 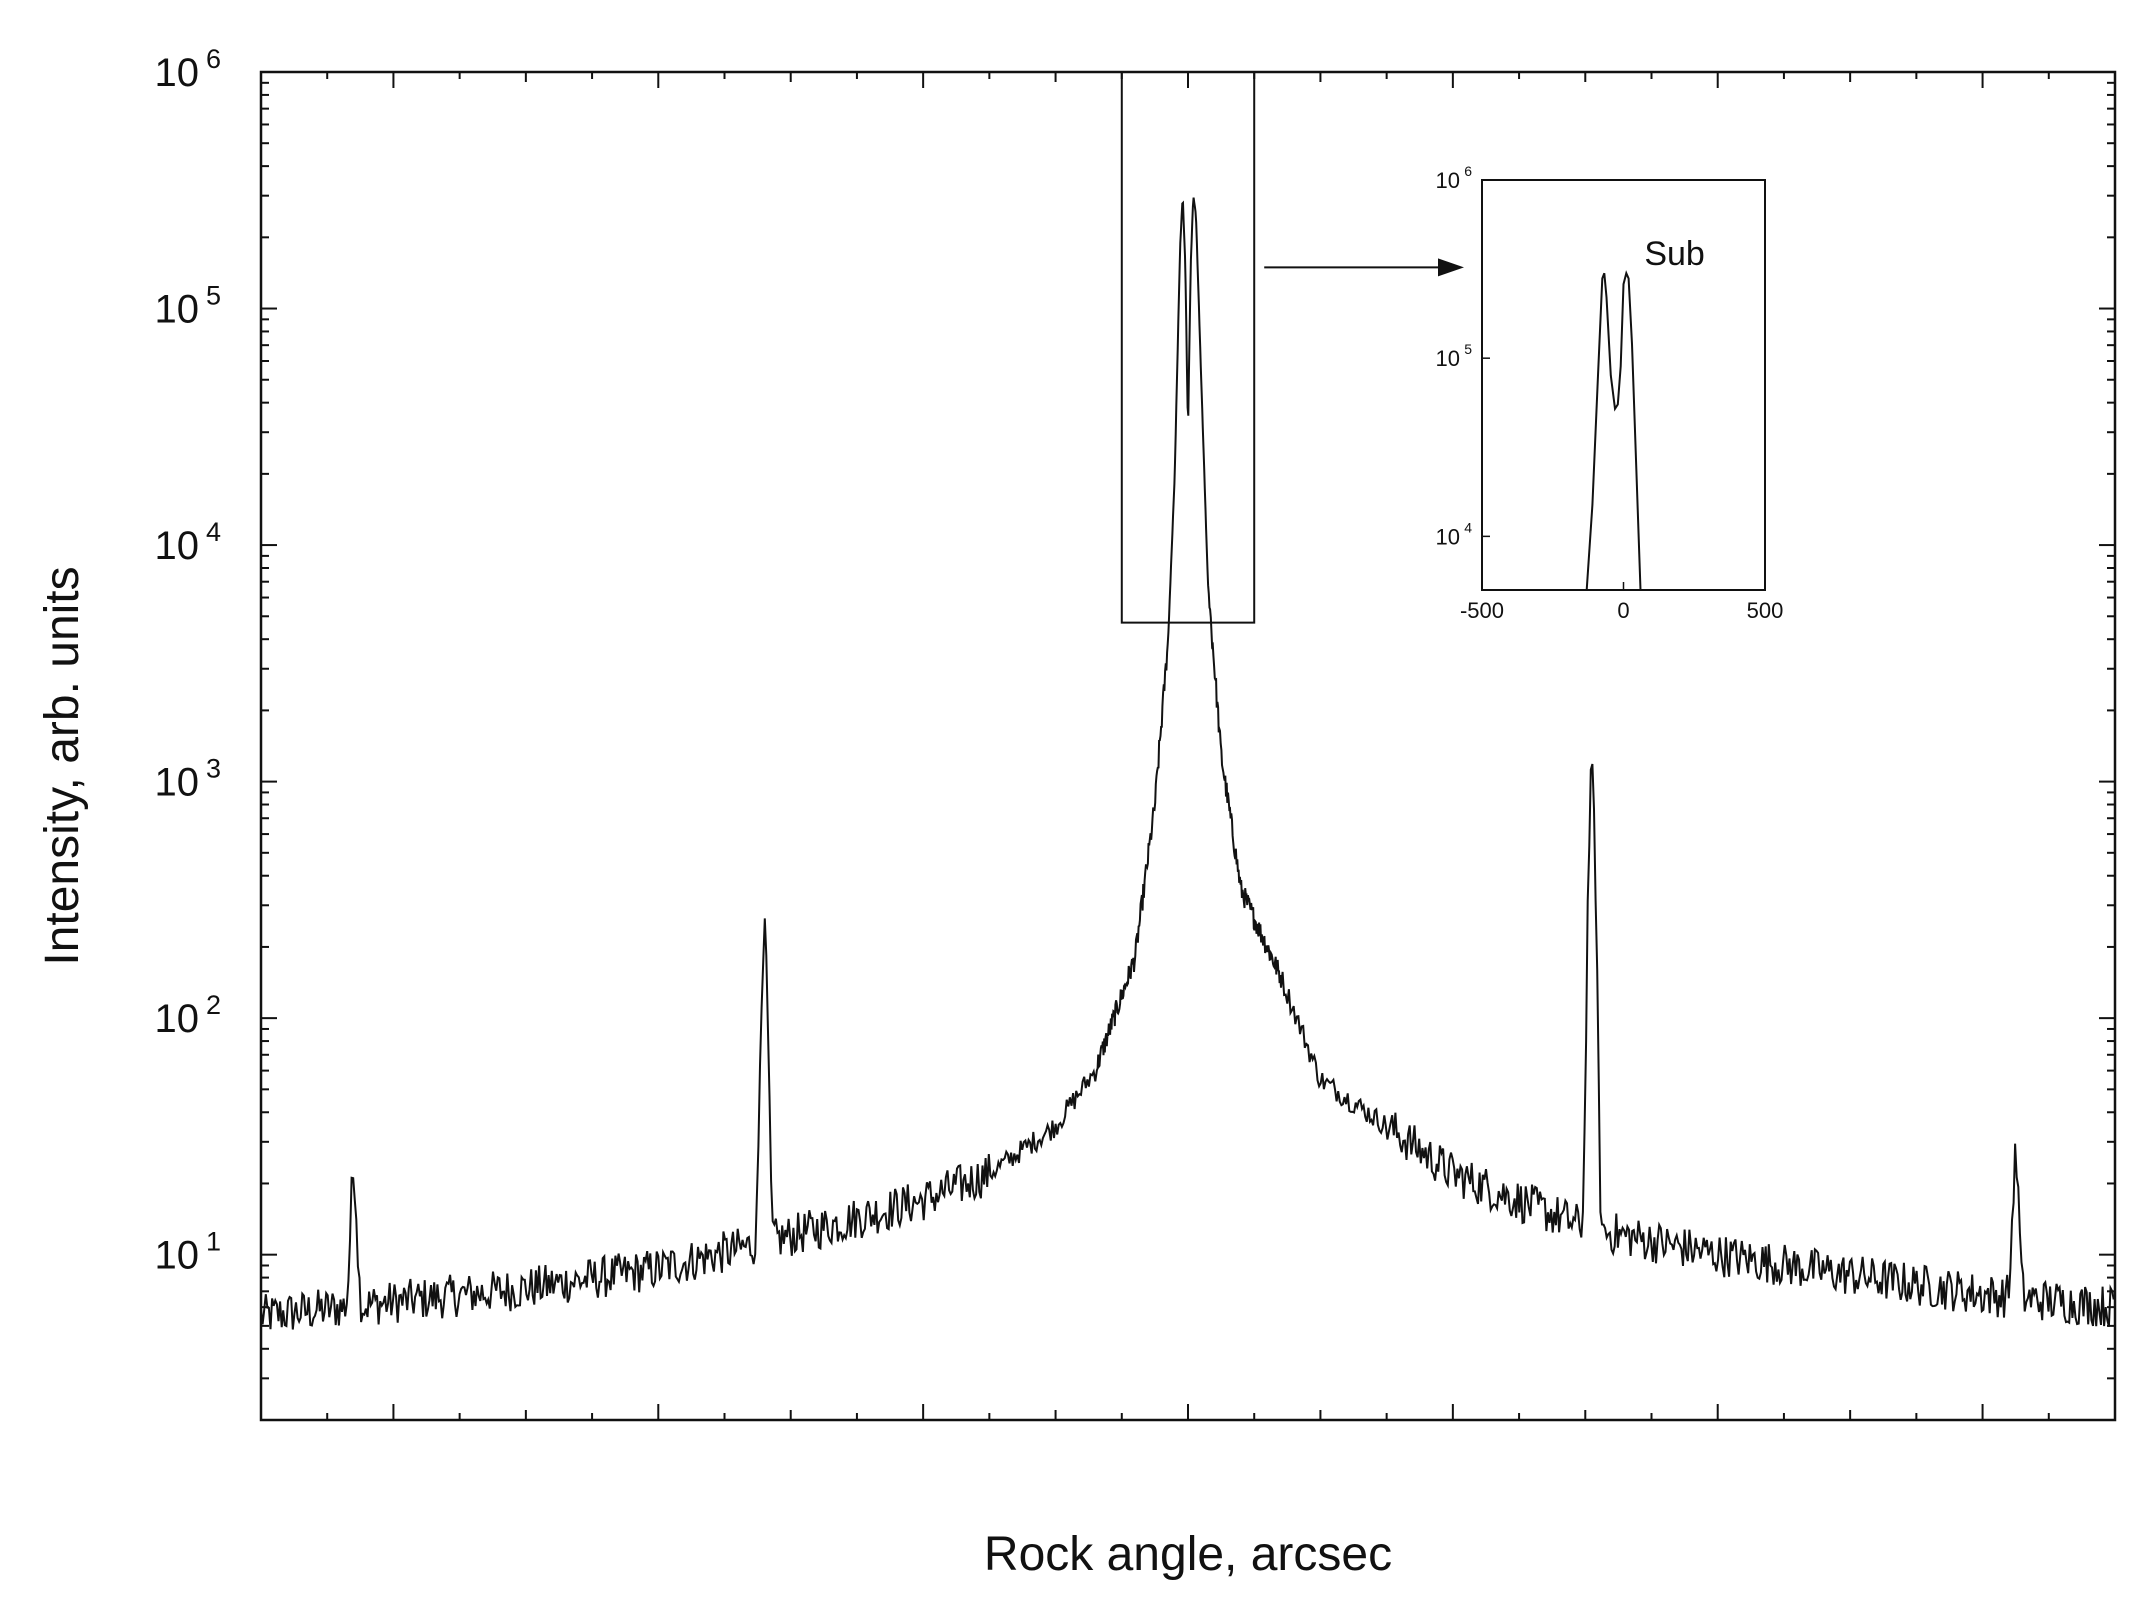 I want to click on inset-y-tick-label-exponent: 6, so click(x=1468, y=171).